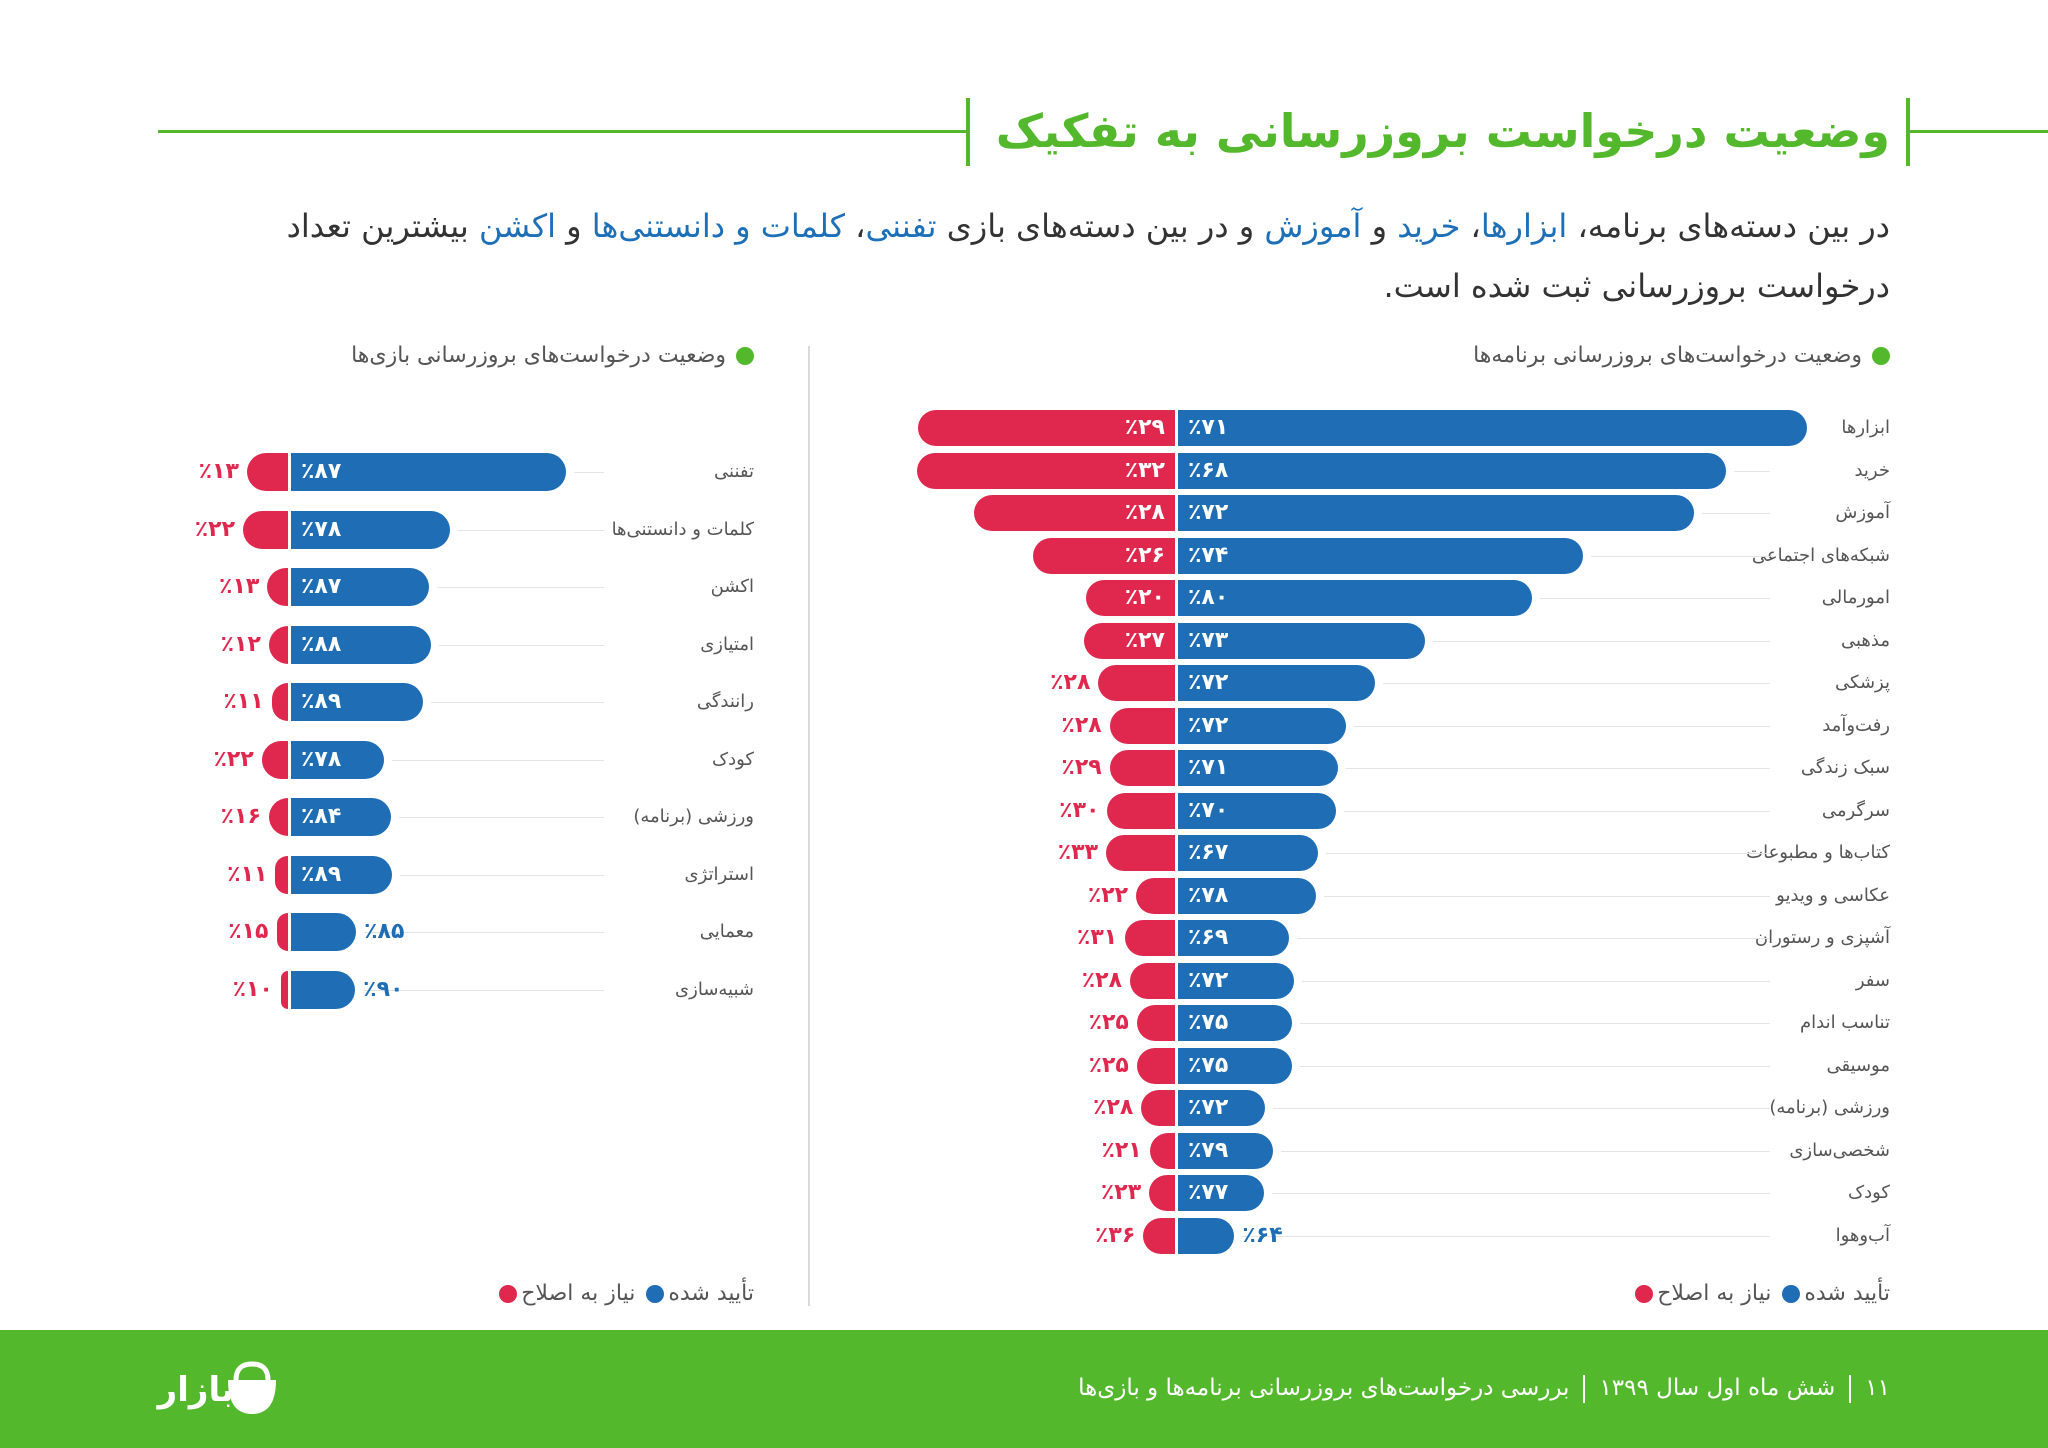  What do you see at coordinates (1144, 470) in the screenshot?
I see `needs-fix-value-label: ٪۳۲` at bounding box center [1144, 470].